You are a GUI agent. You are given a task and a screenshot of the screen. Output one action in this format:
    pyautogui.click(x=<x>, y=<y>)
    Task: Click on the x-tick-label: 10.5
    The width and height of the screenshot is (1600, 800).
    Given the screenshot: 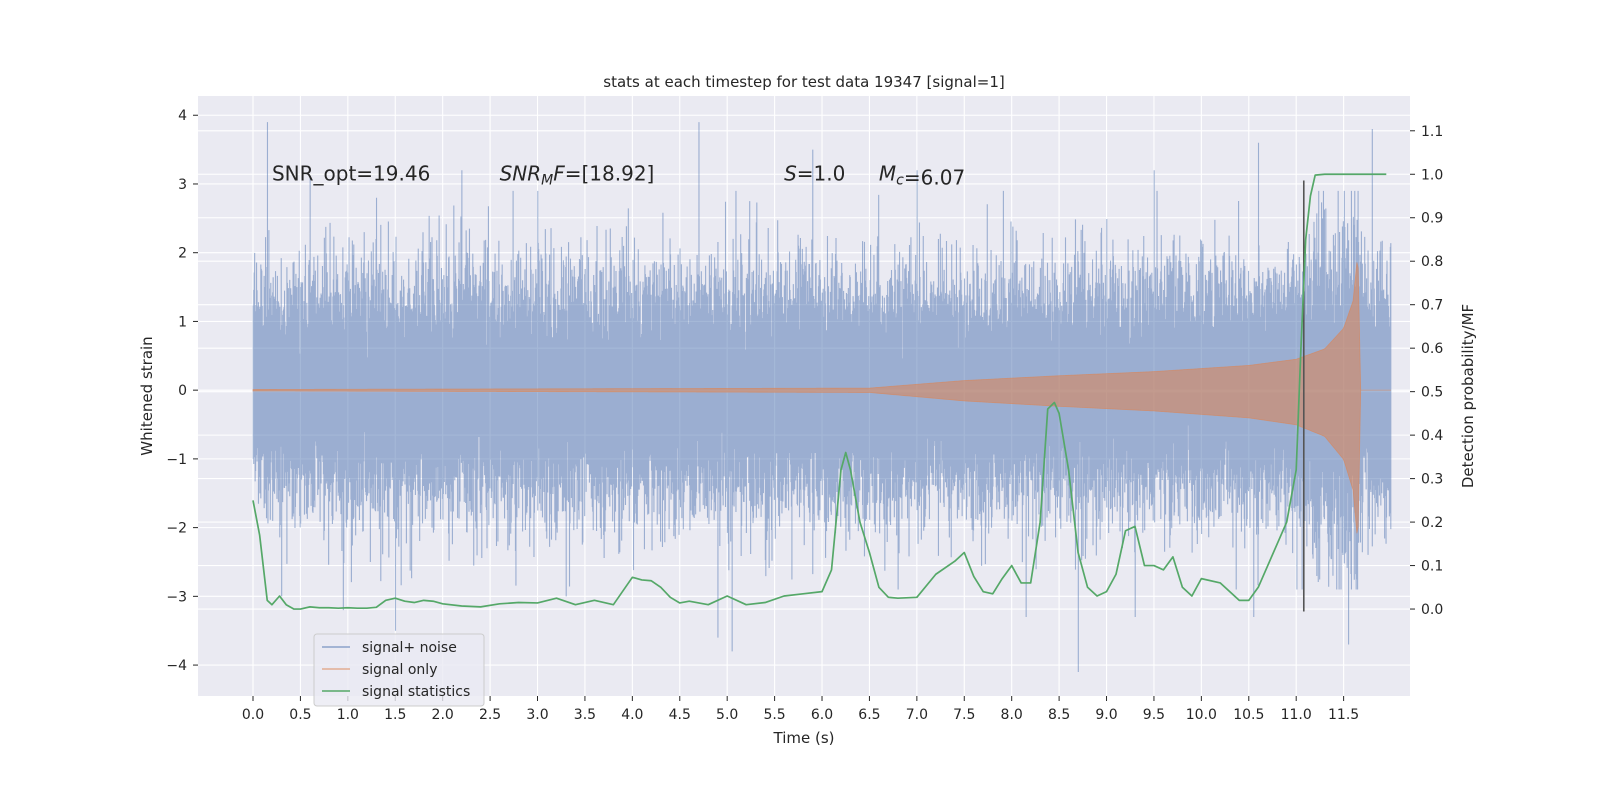 What is the action you would take?
    pyautogui.click(x=1248, y=715)
    